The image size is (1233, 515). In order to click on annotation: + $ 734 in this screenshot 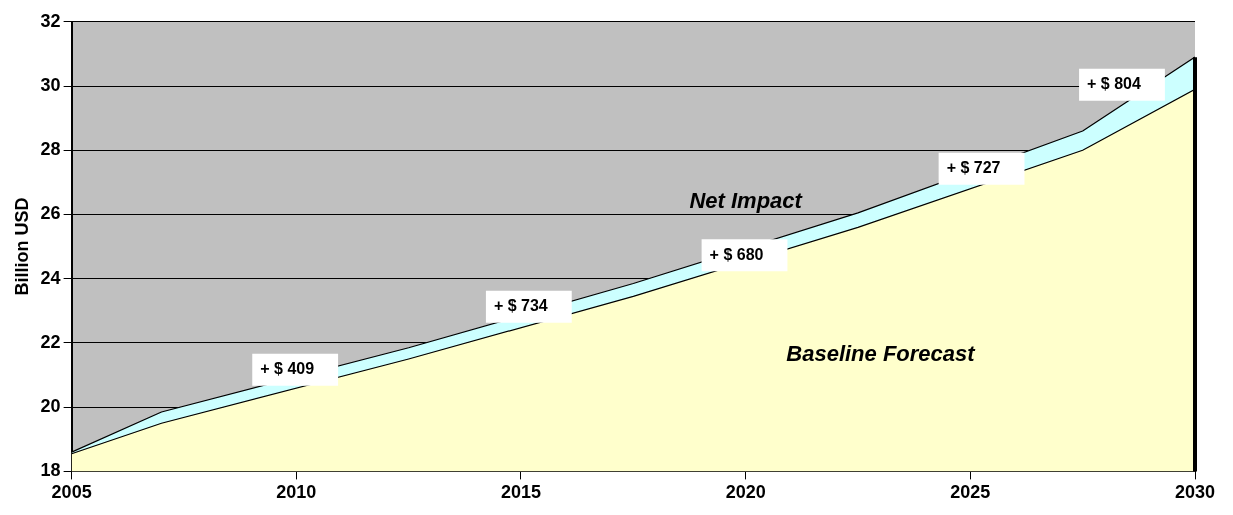, I will do `click(520, 306)`.